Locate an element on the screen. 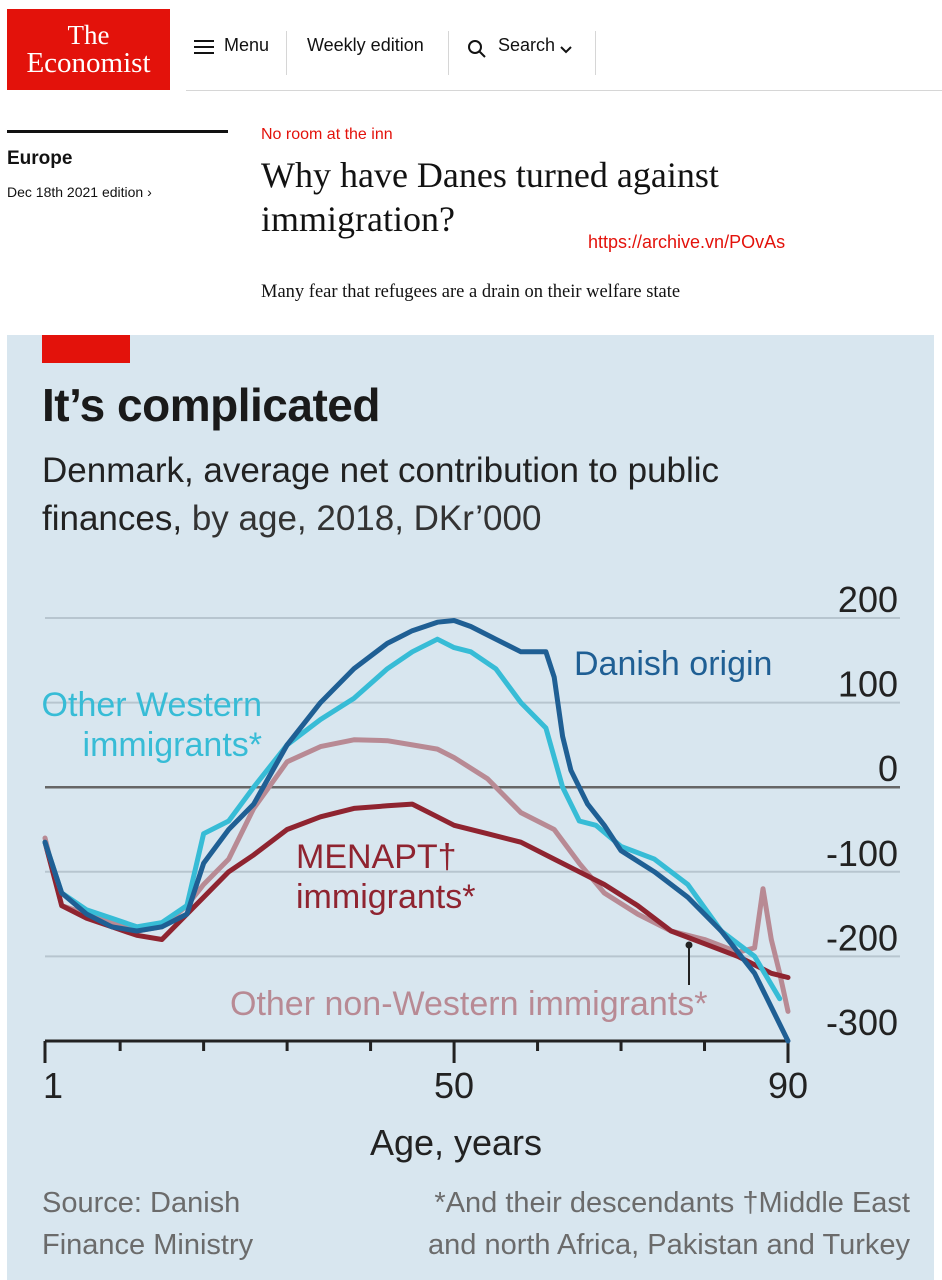 Image resolution: width=942 pixels, height=1280 pixels. y-tick-label: 200 is located at coordinates (868, 599).